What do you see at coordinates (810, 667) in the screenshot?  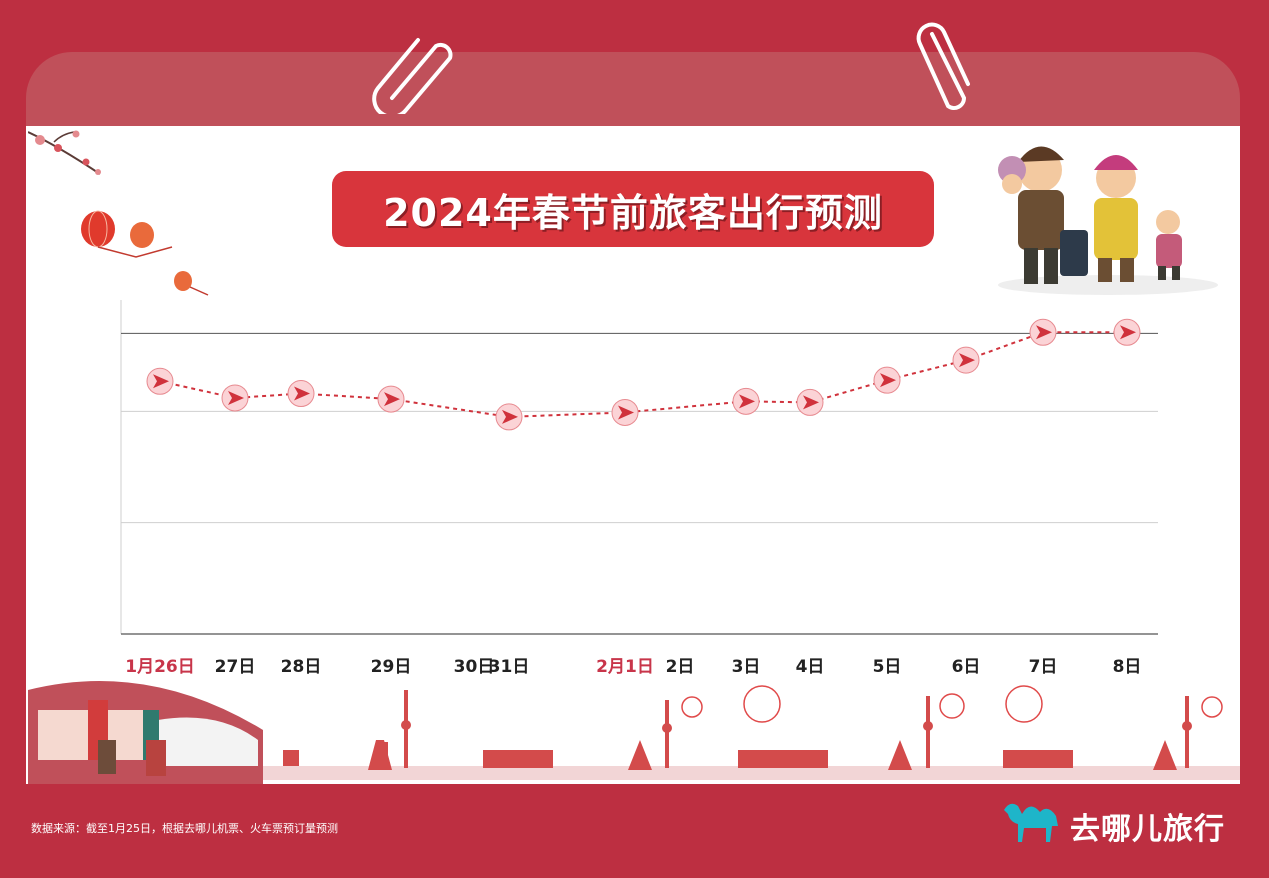 I see `x-tick-label: 4日` at bounding box center [810, 667].